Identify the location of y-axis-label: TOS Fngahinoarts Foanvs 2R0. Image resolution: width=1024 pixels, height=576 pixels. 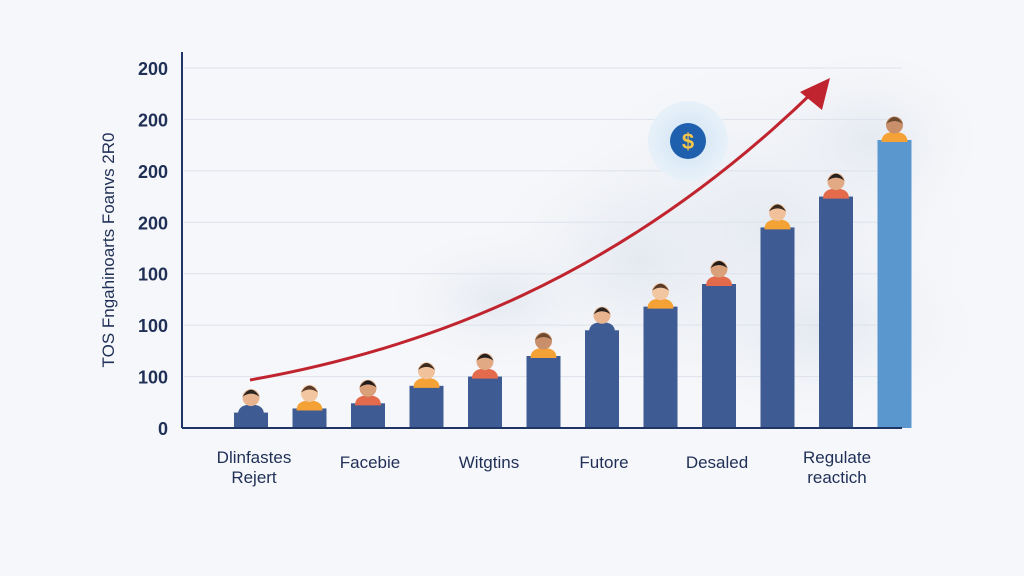
(108, 250).